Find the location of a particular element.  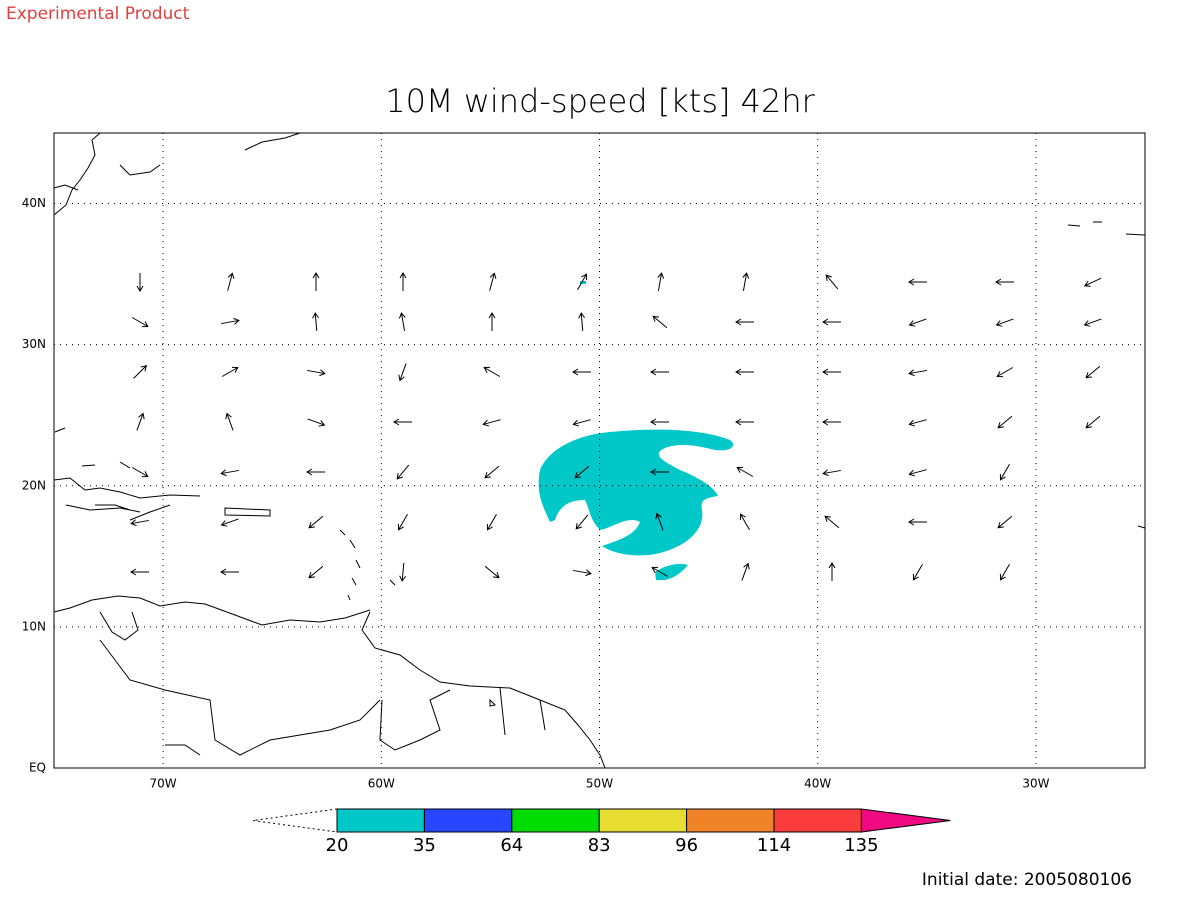

lat-tick-label: 10N is located at coordinates (34, 626).